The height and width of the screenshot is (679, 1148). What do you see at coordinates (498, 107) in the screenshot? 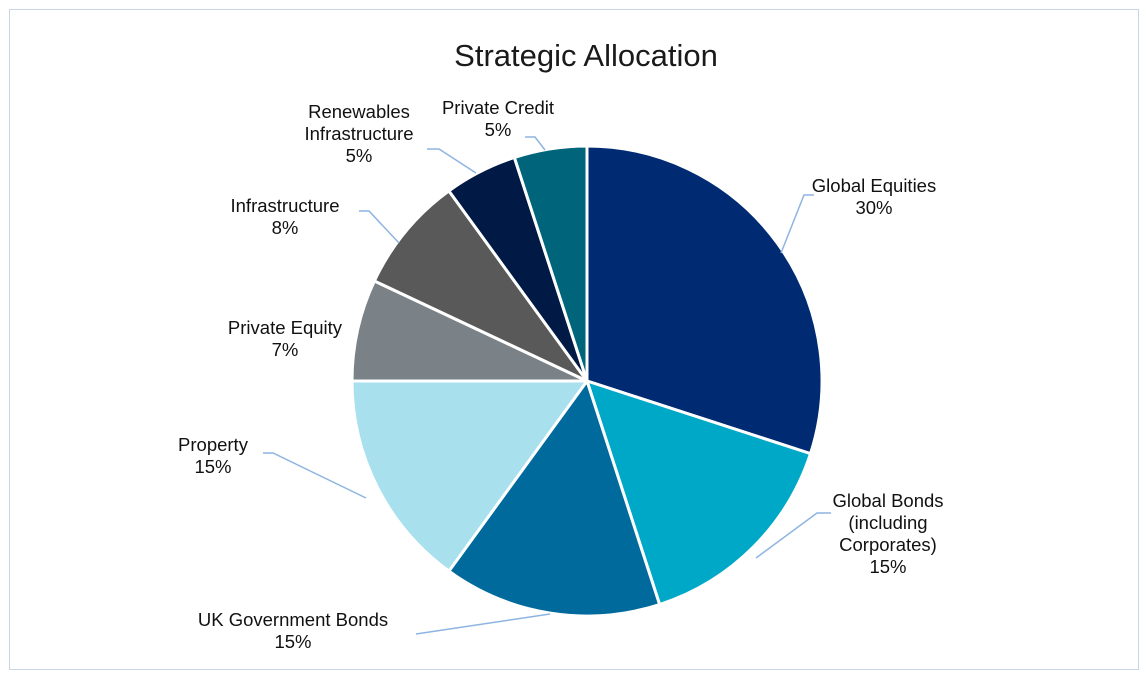
I see `slice-name-line: Private Credit` at bounding box center [498, 107].